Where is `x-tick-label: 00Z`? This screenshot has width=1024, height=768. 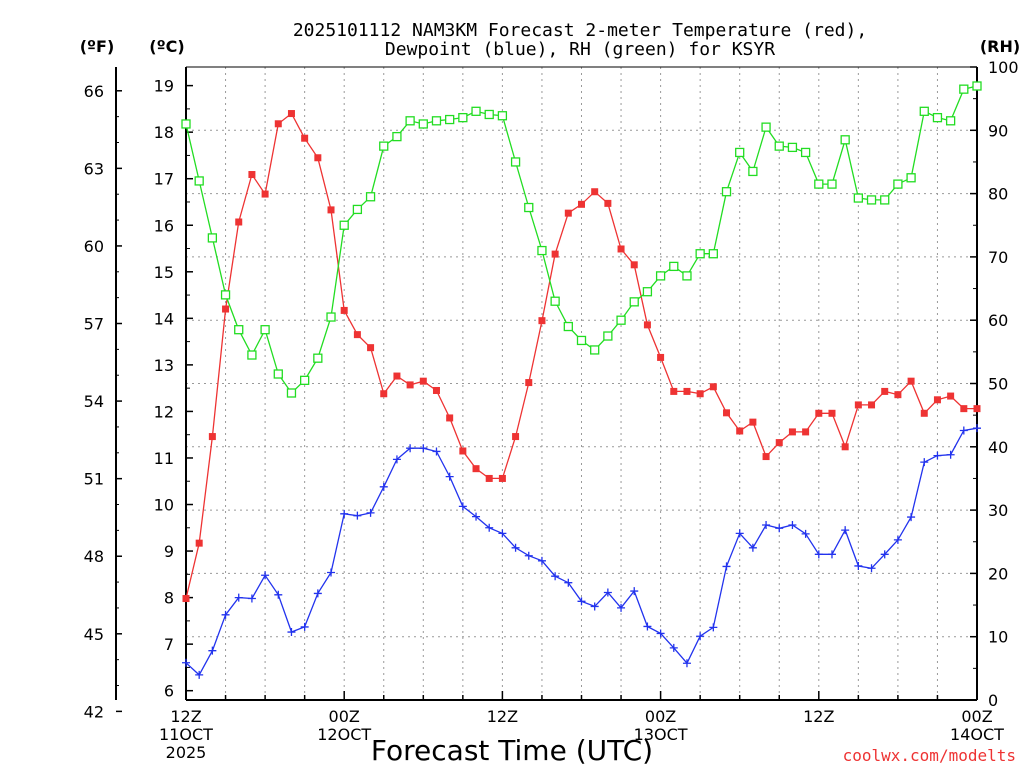 x-tick-label: 00Z is located at coordinates (344, 716).